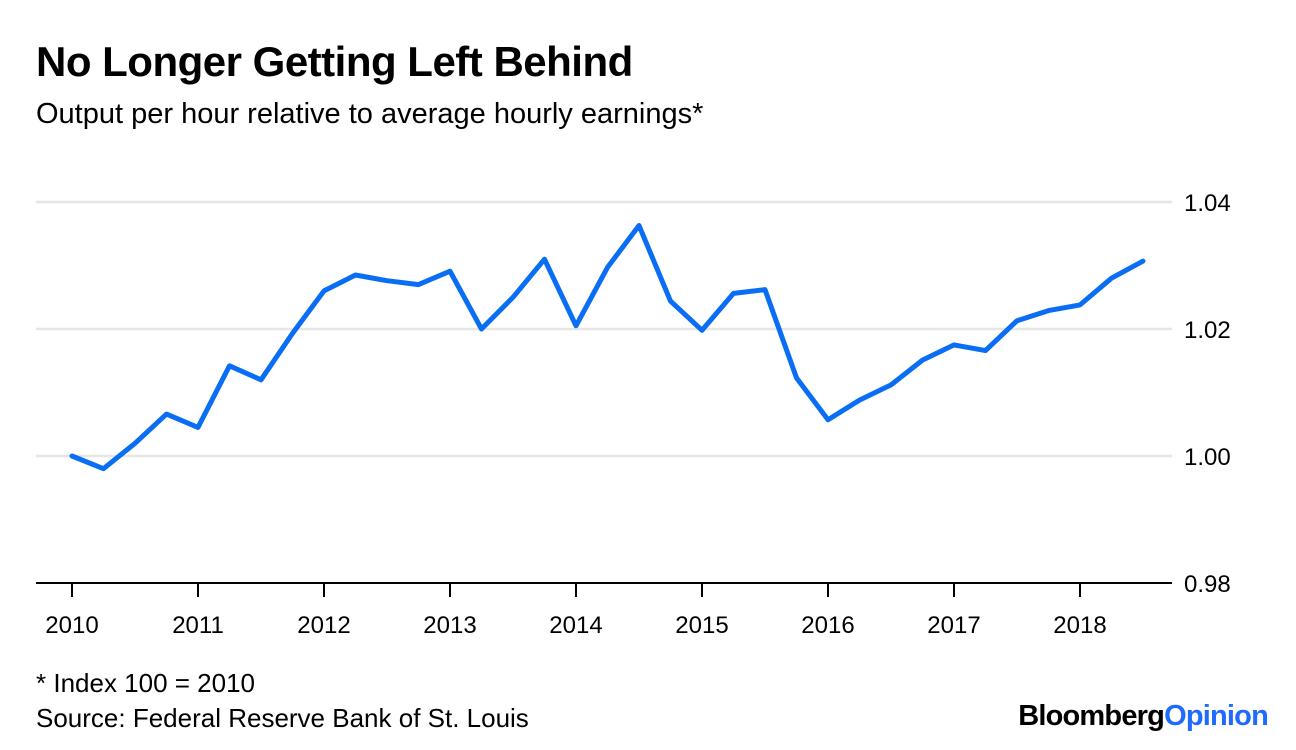  I want to click on x-tick-label-7: 2017, so click(953, 625).